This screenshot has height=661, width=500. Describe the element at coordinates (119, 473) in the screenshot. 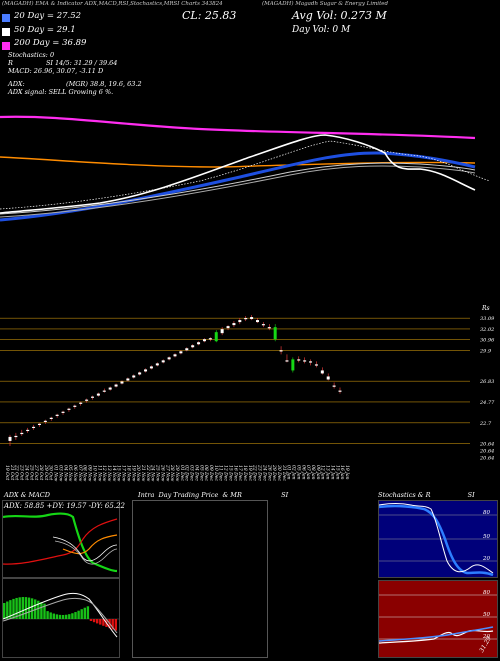

I see `date-tick-label: 15 Nov` at that location.